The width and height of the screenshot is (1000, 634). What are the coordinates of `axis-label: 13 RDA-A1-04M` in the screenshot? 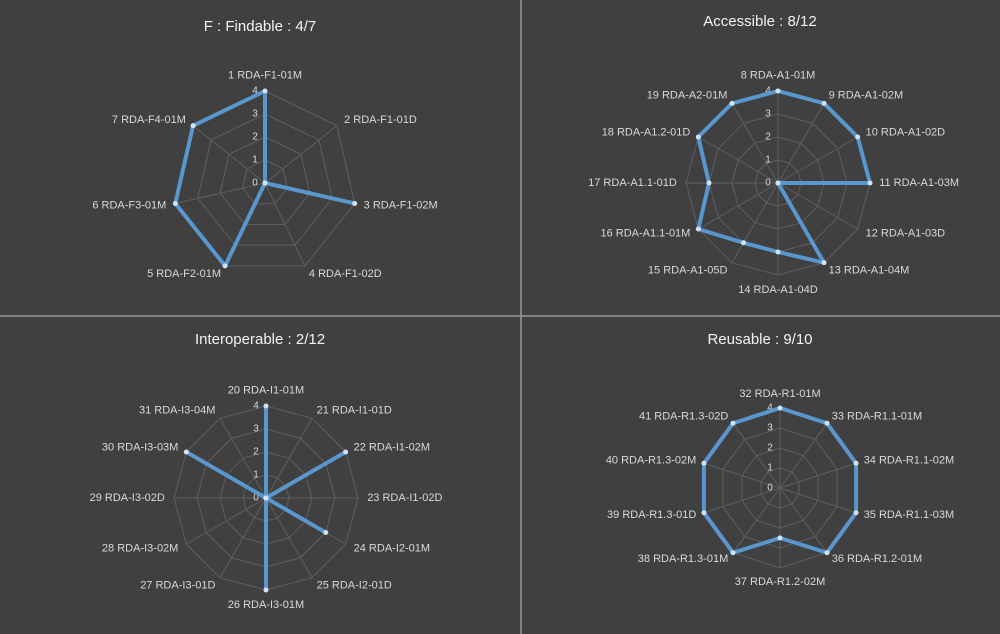 It's located at (869, 271).